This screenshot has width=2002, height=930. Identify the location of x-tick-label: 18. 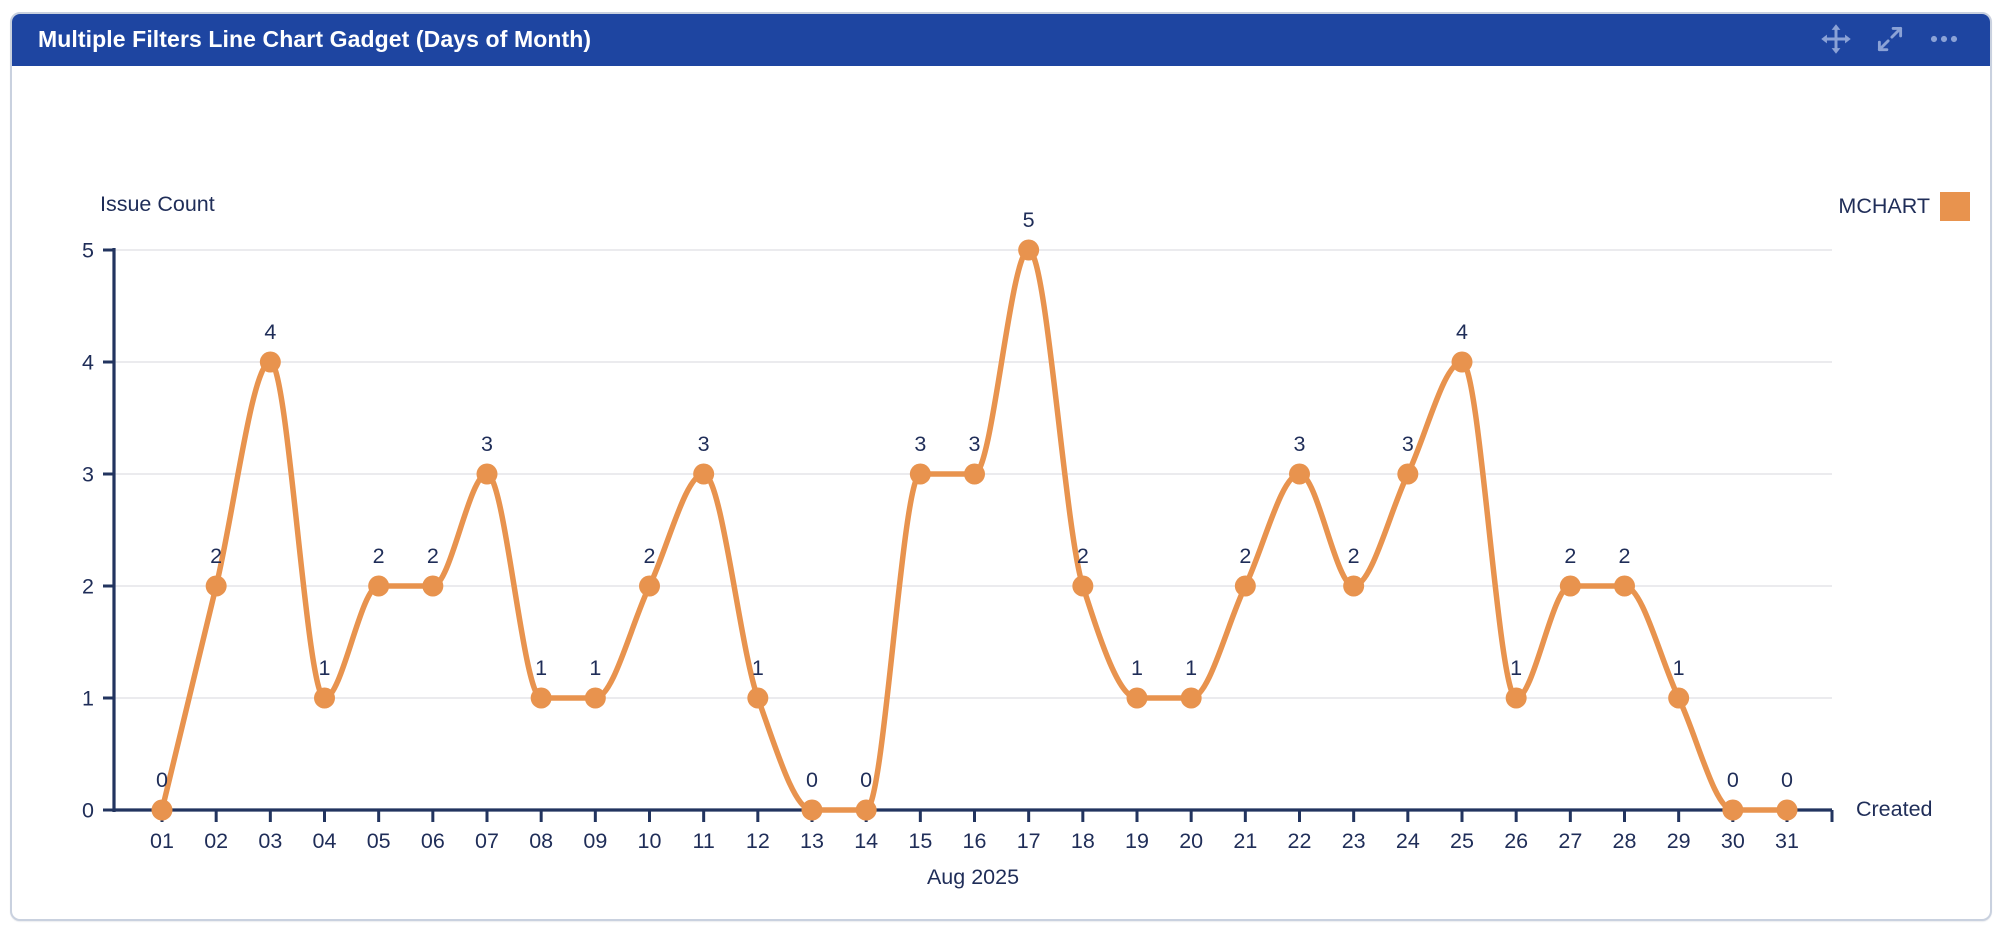
(1083, 841).